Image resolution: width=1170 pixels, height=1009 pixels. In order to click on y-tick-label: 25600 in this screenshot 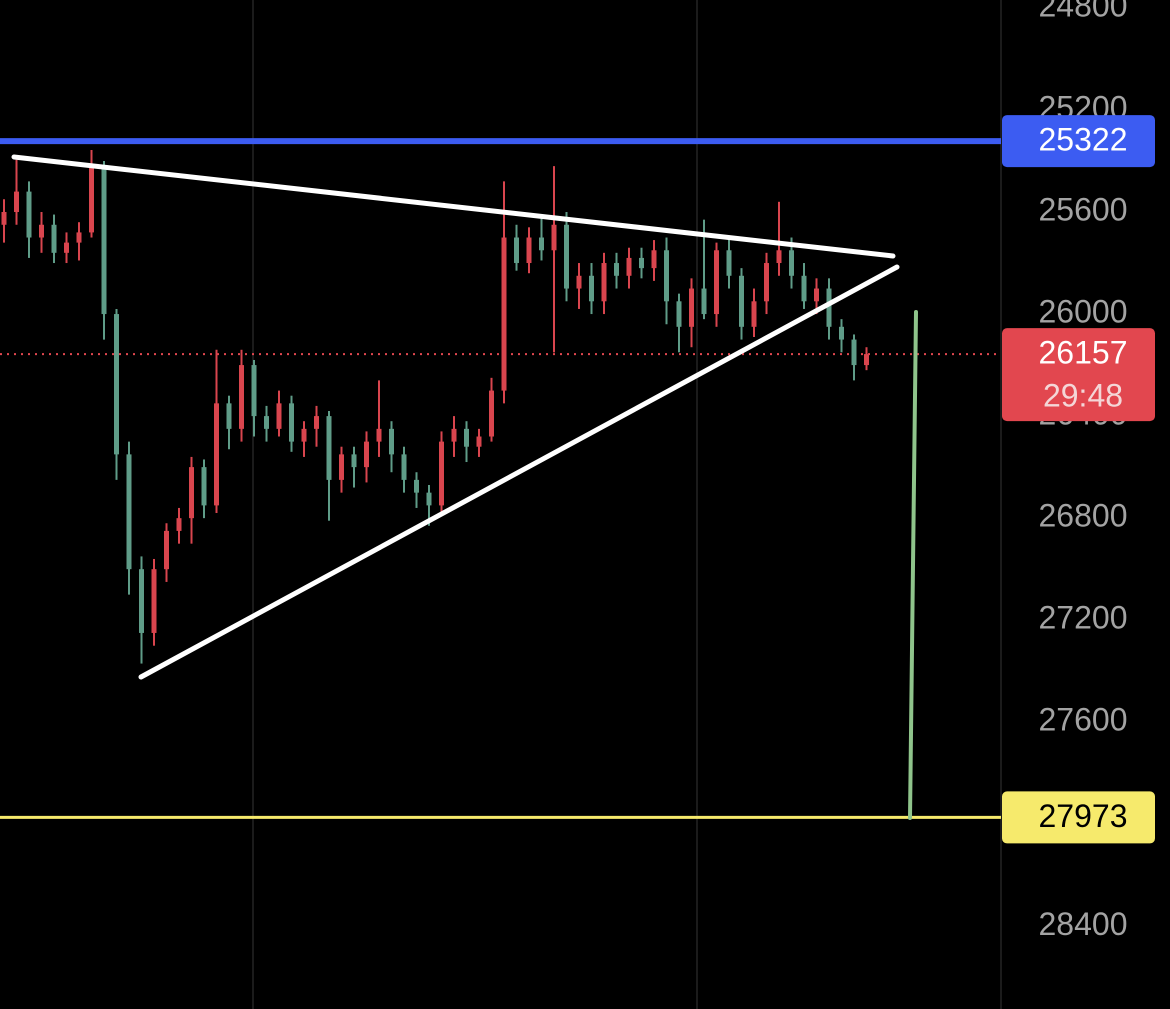, I will do `click(1083, 209)`.